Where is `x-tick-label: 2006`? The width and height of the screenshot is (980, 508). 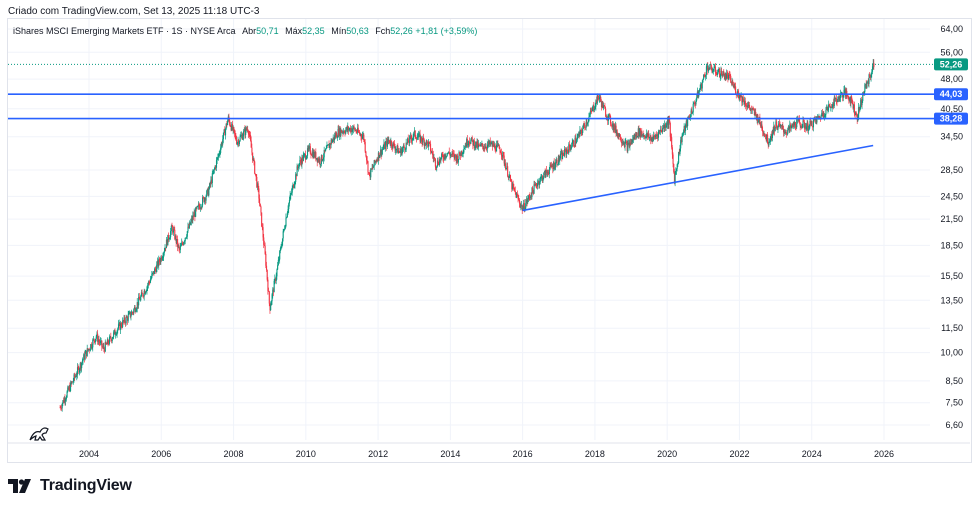 x-tick-label: 2006 is located at coordinates (161, 454).